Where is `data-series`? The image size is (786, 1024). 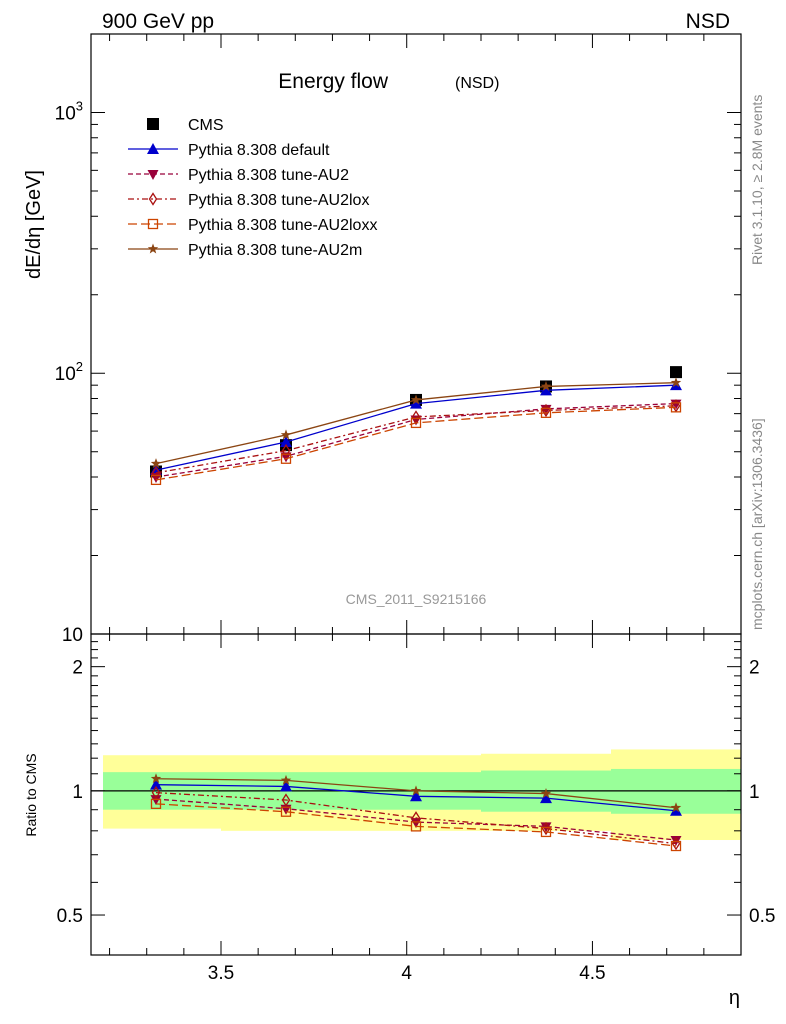
data-series is located at coordinates (416, 426).